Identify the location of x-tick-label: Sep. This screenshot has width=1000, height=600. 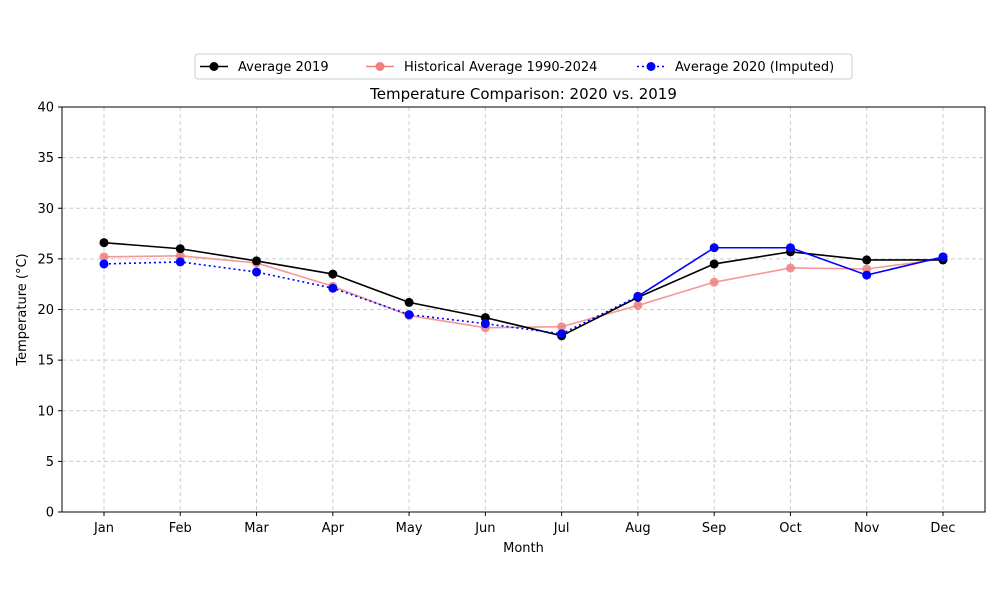
(714, 528).